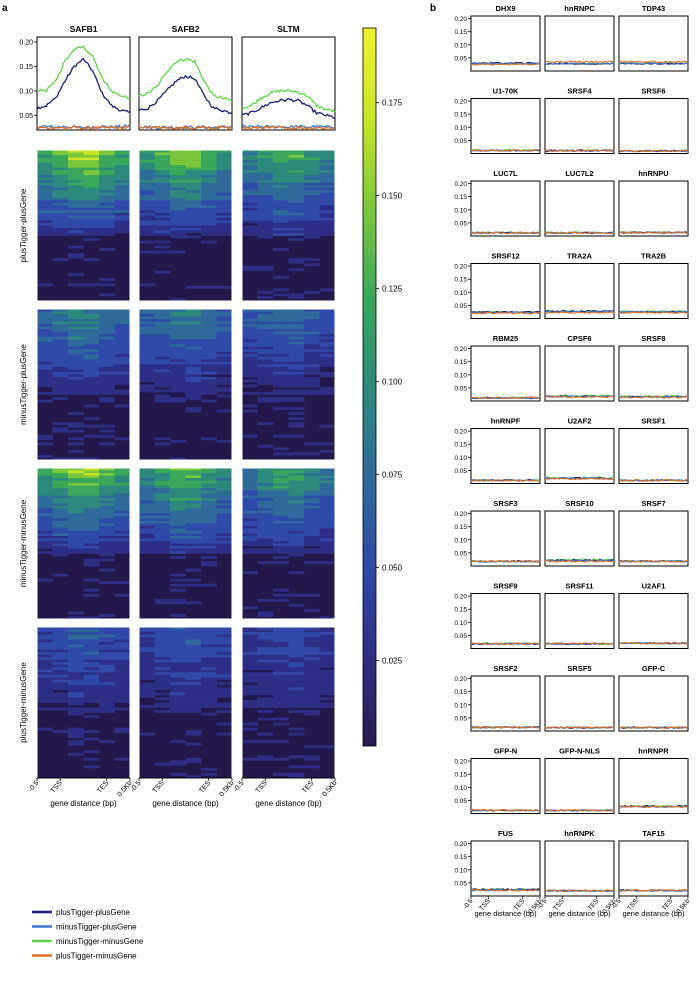  What do you see at coordinates (580, 421) in the screenshot?
I see `small-panel-title: U2AF2` at bounding box center [580, 421].